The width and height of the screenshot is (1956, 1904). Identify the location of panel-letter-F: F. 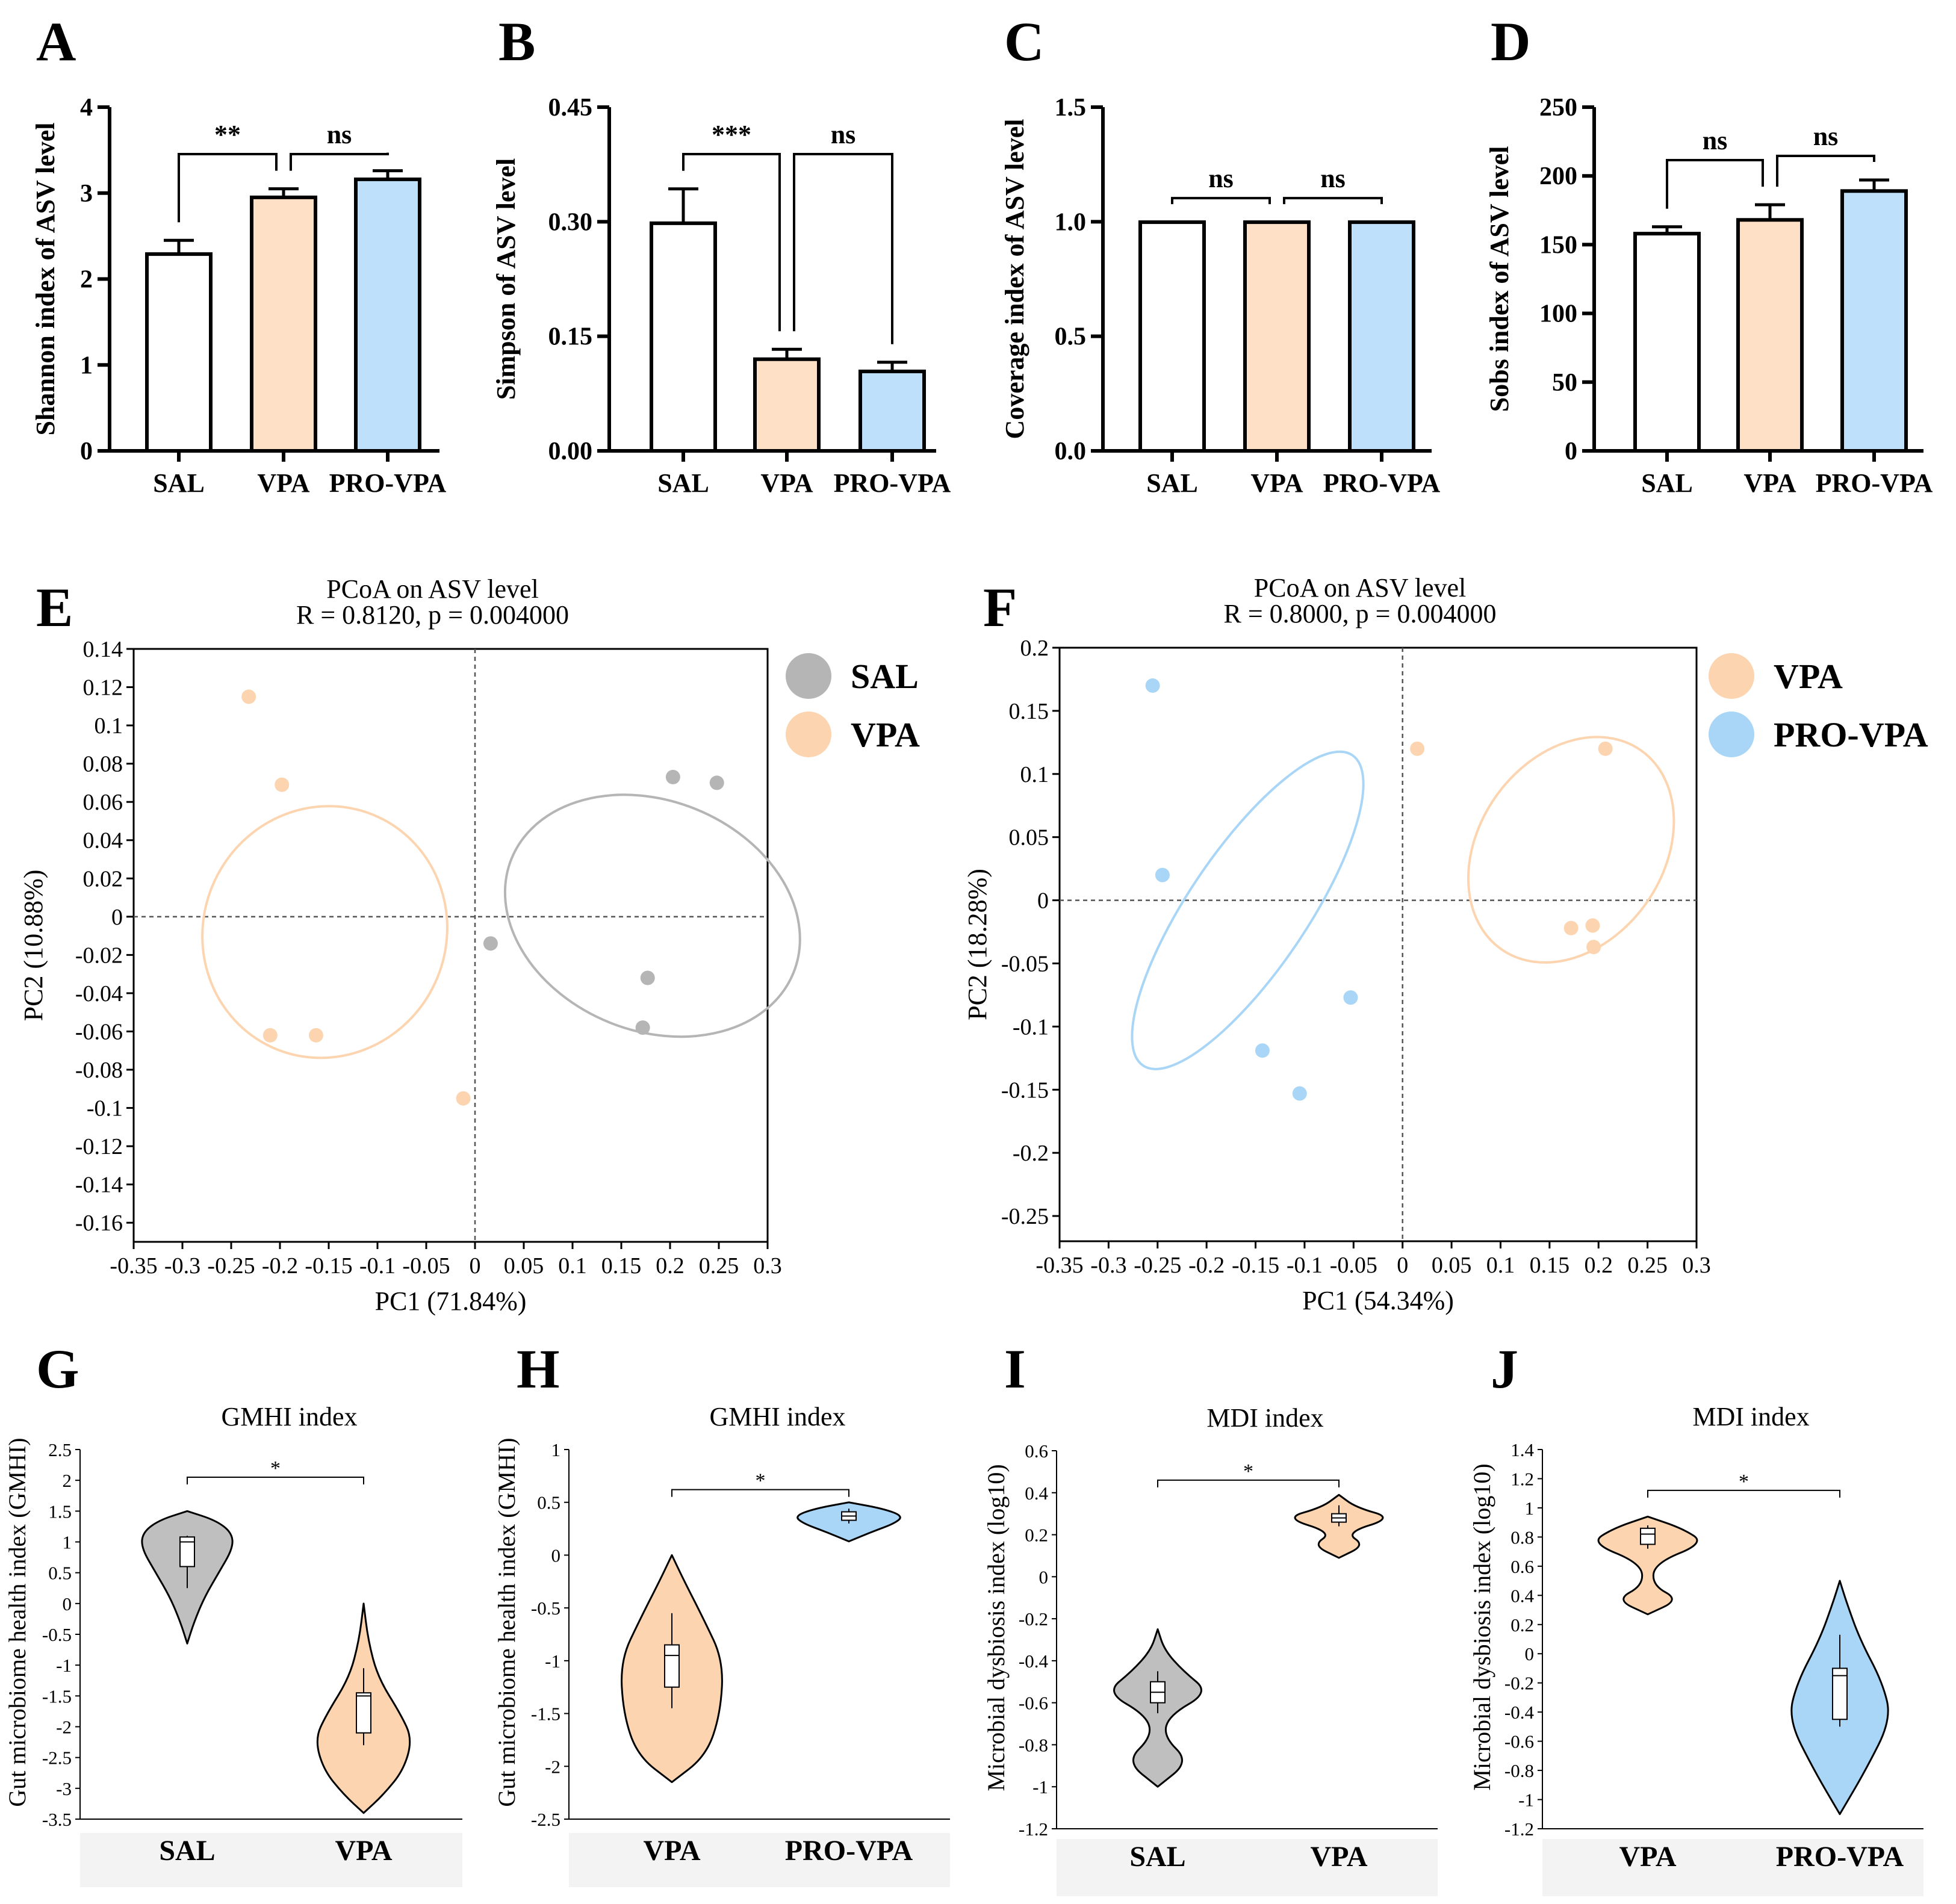
(1000, 608).